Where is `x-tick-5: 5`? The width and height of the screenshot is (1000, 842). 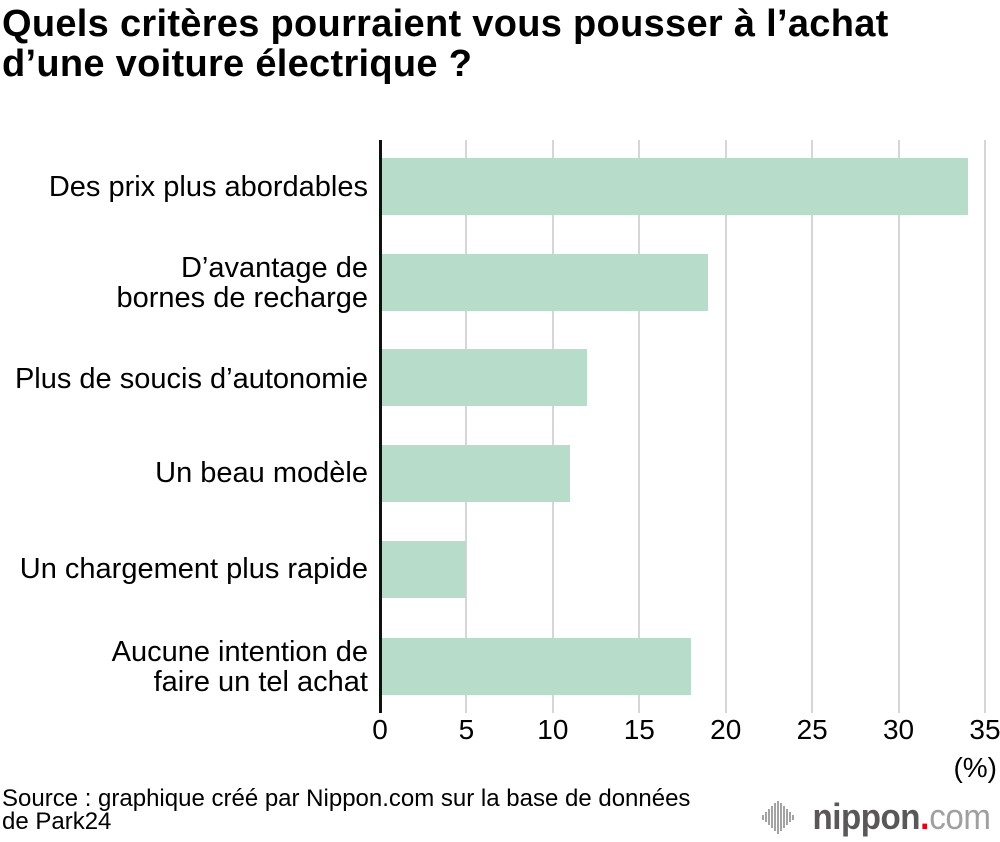 x-tick-5: 5 is located at coordinates (466, 729).